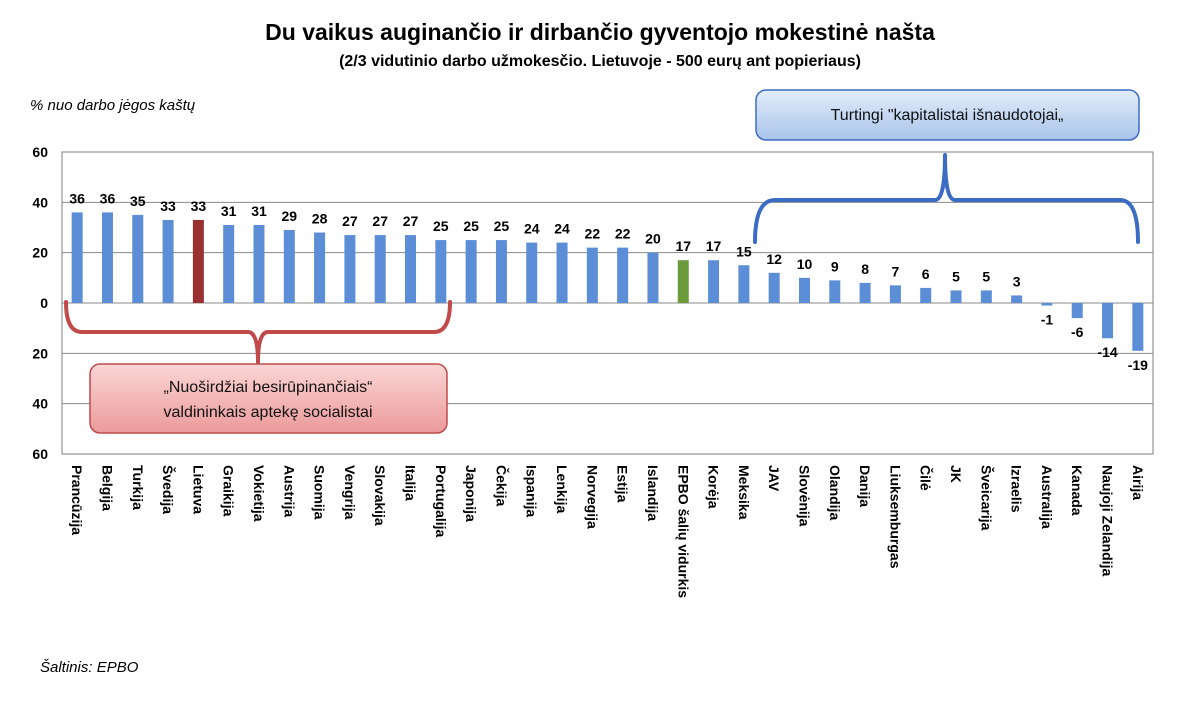 The height and width of the screenshot is (721, 1200). I want to click on data-label: 12, so click(774, 259).